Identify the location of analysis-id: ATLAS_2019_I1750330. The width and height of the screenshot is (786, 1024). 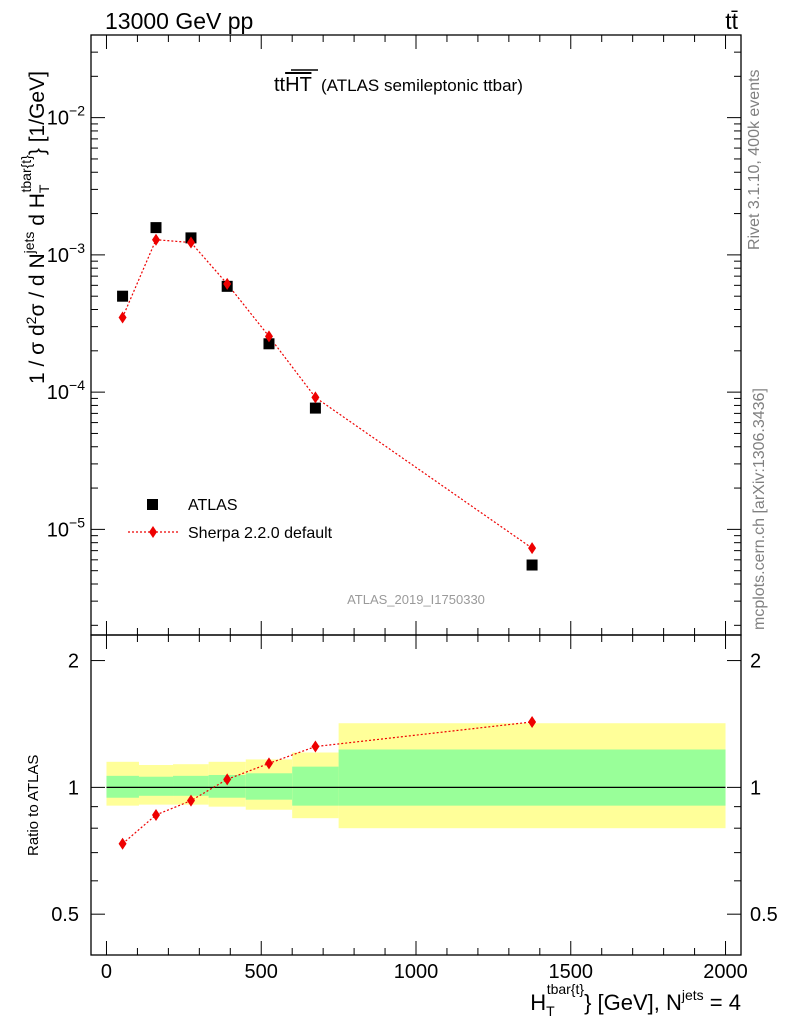
(416, 599).